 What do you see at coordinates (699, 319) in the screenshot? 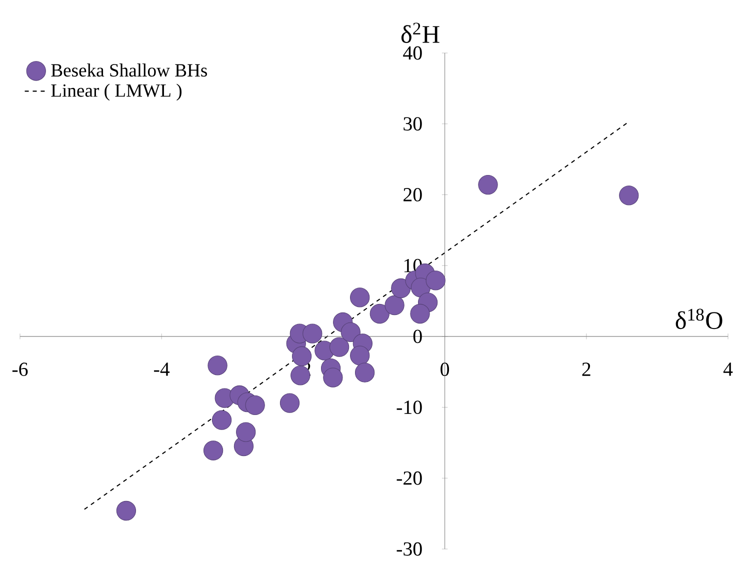
I see `x-axis-title: δ$^{18}$O` at bounding box center [699, 319].